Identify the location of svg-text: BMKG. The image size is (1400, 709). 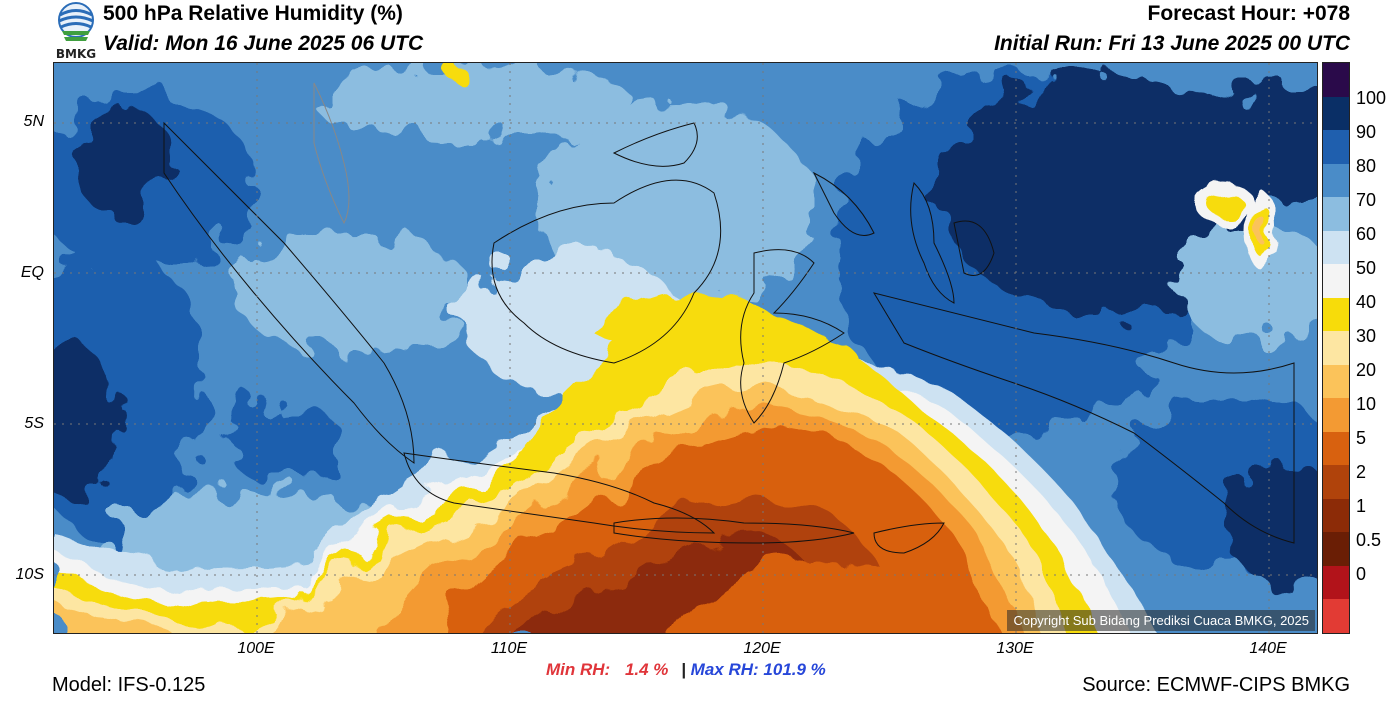
(76, 53).